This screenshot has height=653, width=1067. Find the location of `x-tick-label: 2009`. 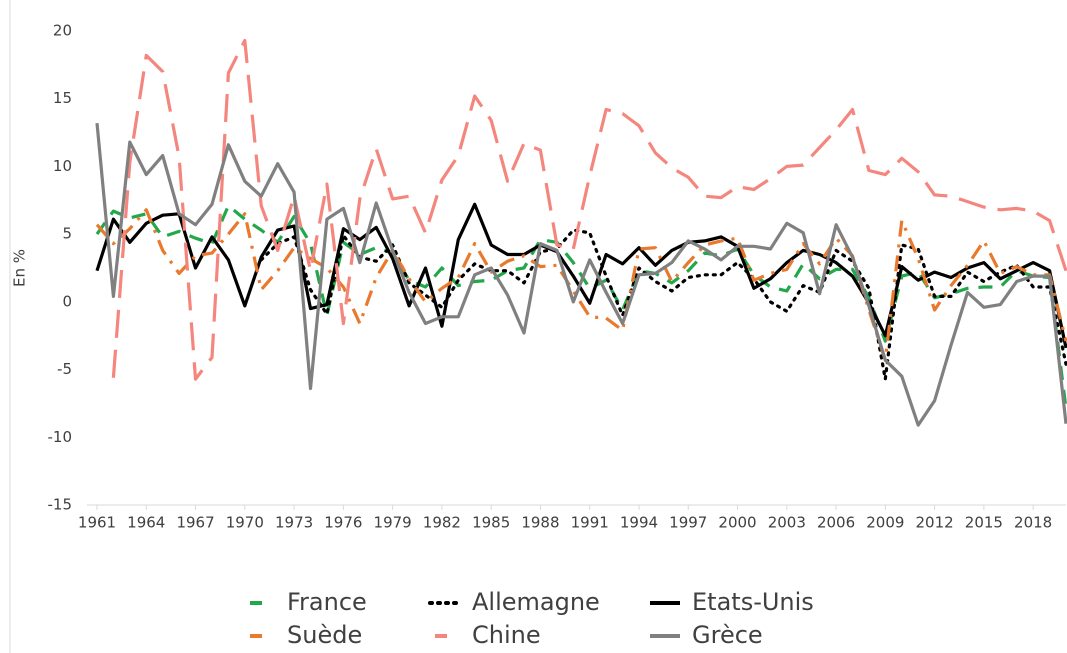

x-tick-label: 2009 is located at coordinates (885, 523).